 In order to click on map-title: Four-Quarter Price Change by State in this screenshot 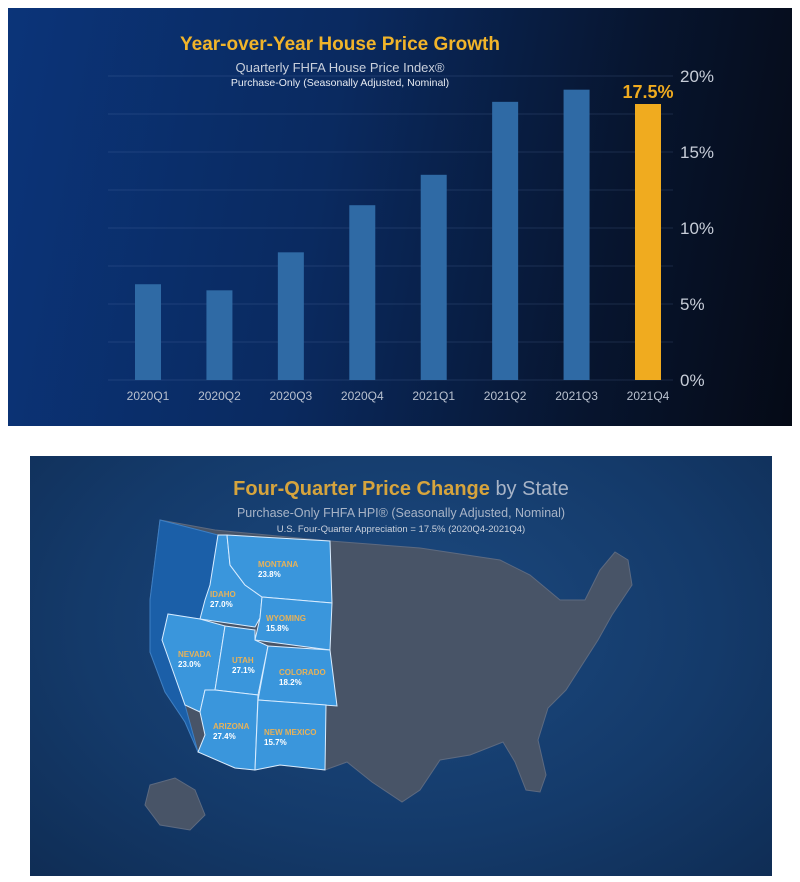, I will do `click(401, 489)`.